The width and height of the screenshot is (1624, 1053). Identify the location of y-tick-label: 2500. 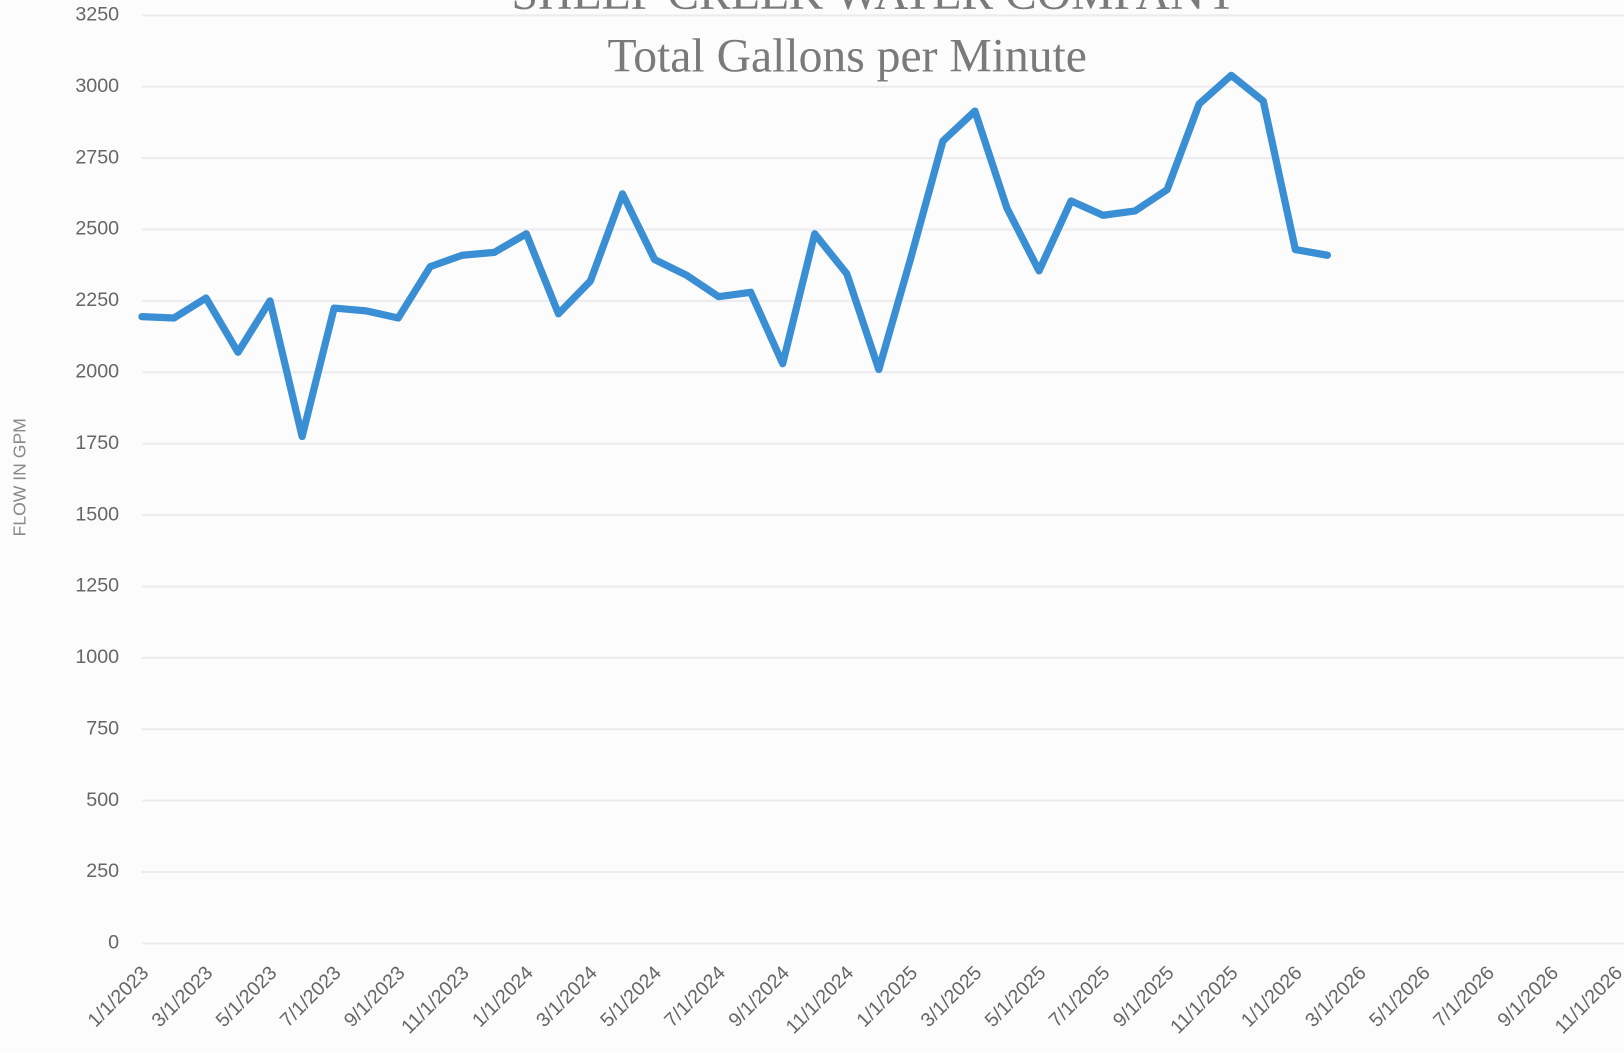
(97, 229).